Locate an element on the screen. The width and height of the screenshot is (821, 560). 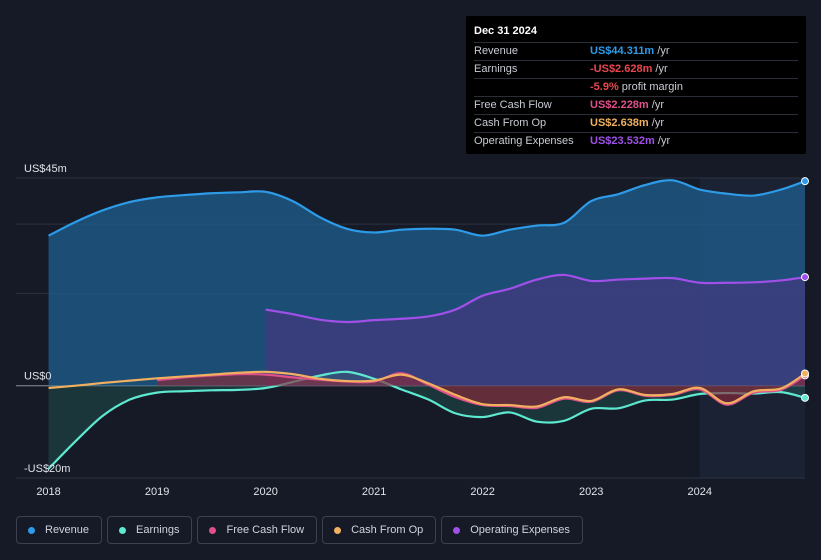
tooltip-row-value: -5.9% profit margin is located at coordinates (636, 87).